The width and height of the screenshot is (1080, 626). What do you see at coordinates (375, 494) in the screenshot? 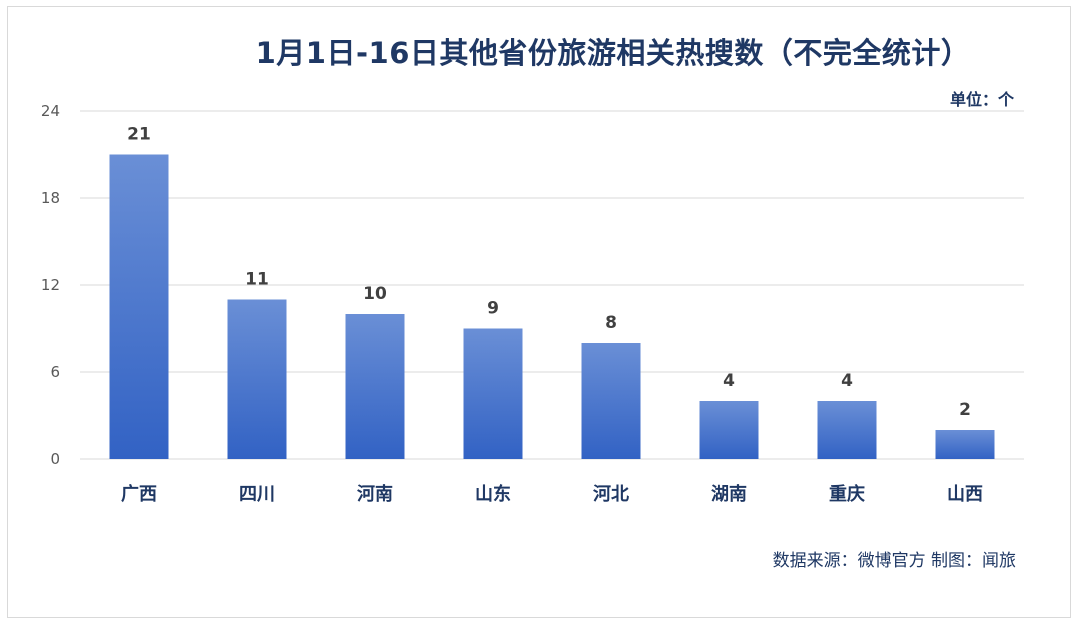
I see `x-tick-label: 河南` at bounding box center [375, 494].